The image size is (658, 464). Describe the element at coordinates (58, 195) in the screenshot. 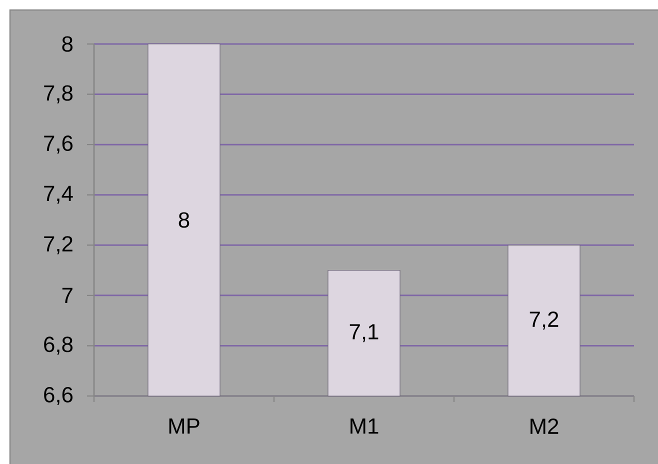

I see `y-tick-label: 7,4` at that location.